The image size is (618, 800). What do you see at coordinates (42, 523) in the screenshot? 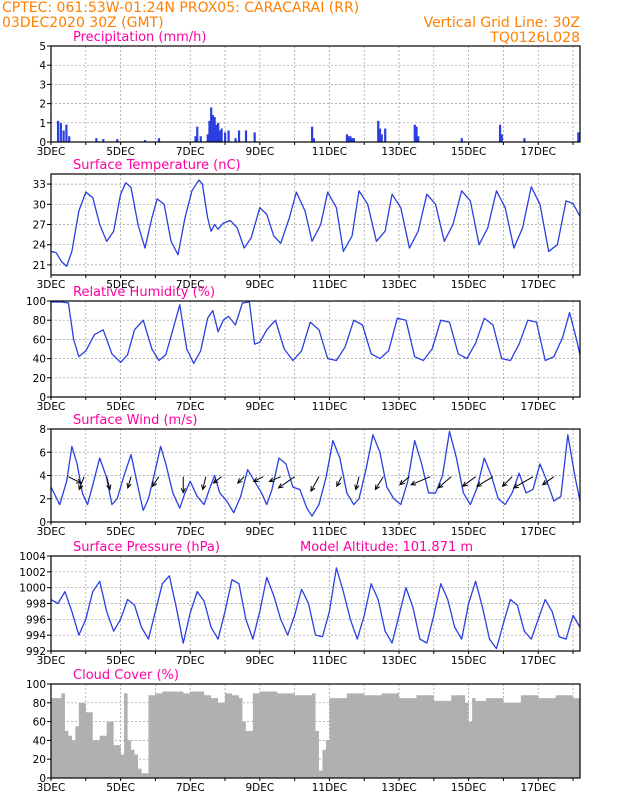
I see `y-tick-label: 0` at bounding box center [42, 523].